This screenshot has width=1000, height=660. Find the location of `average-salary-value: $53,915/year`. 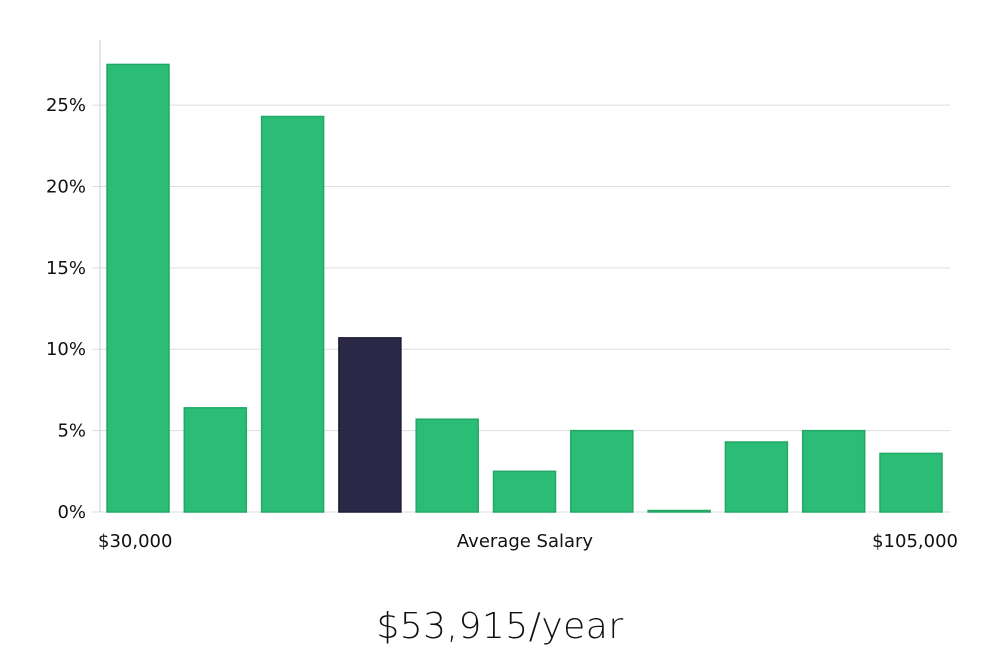

average-salary-value: $53,915/year is located at coordinates (500, 626).